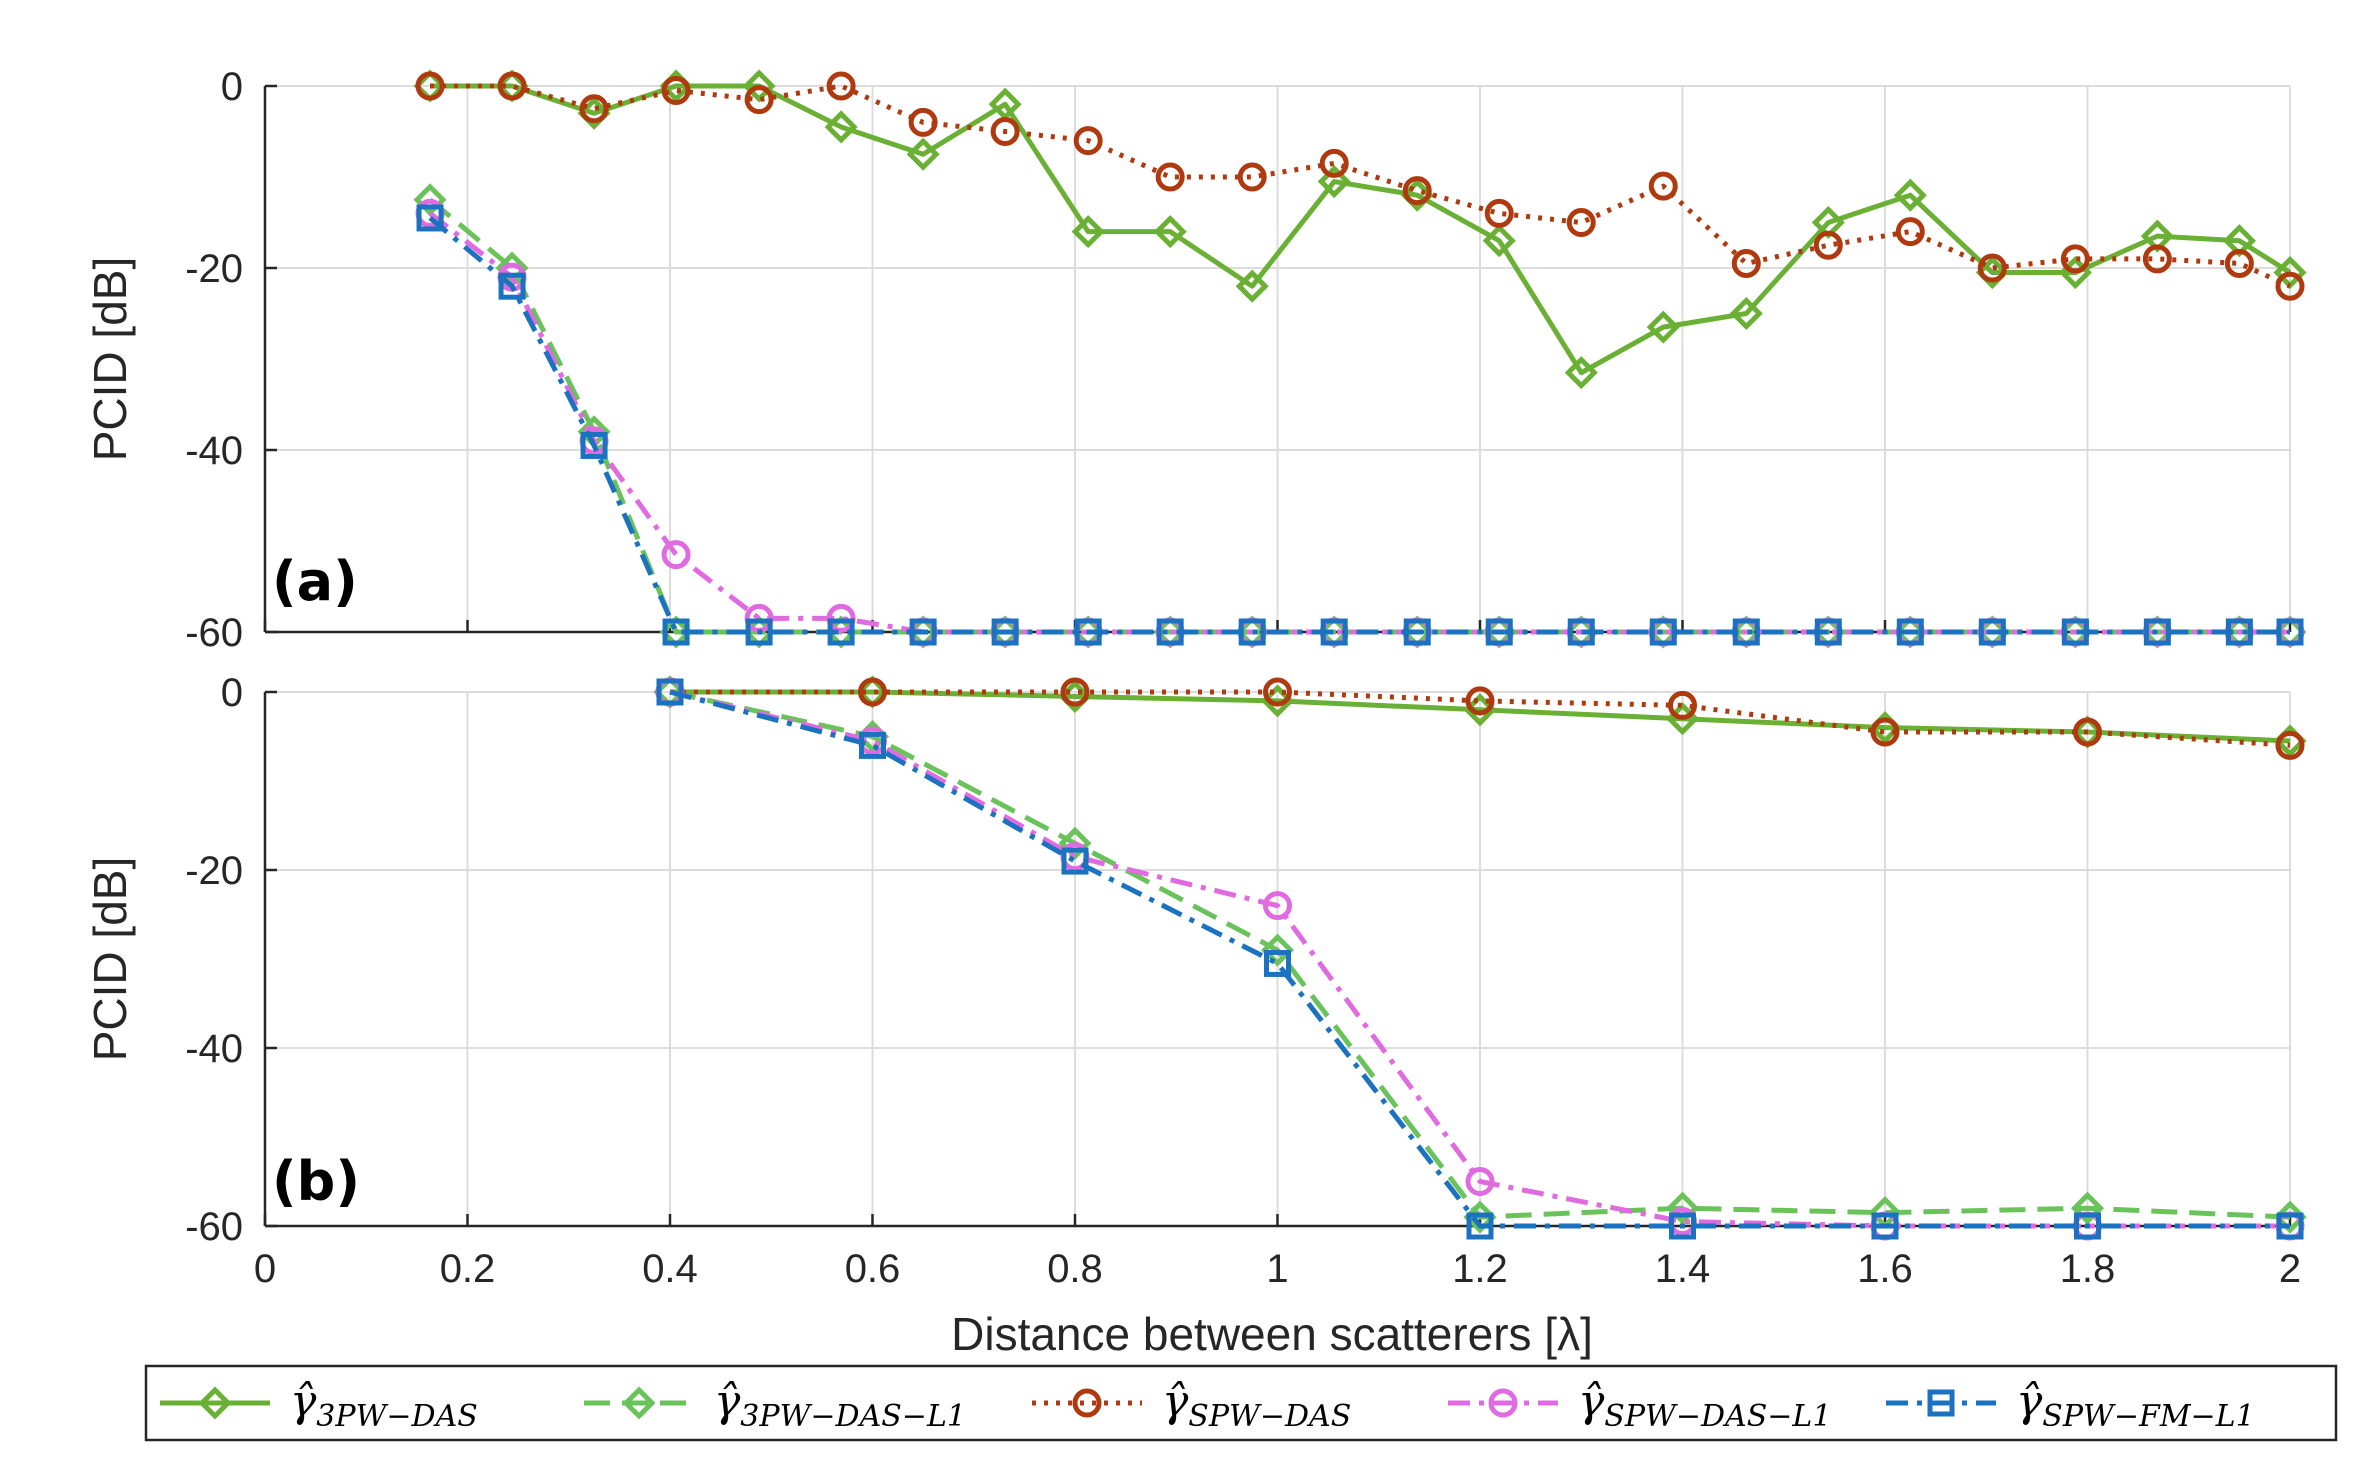 Image resolution: width=2364 pixels, height=1470 pixels. I want to click on x-axis-label-group: Distance between scatterers [λ], so click(1272, 1334).